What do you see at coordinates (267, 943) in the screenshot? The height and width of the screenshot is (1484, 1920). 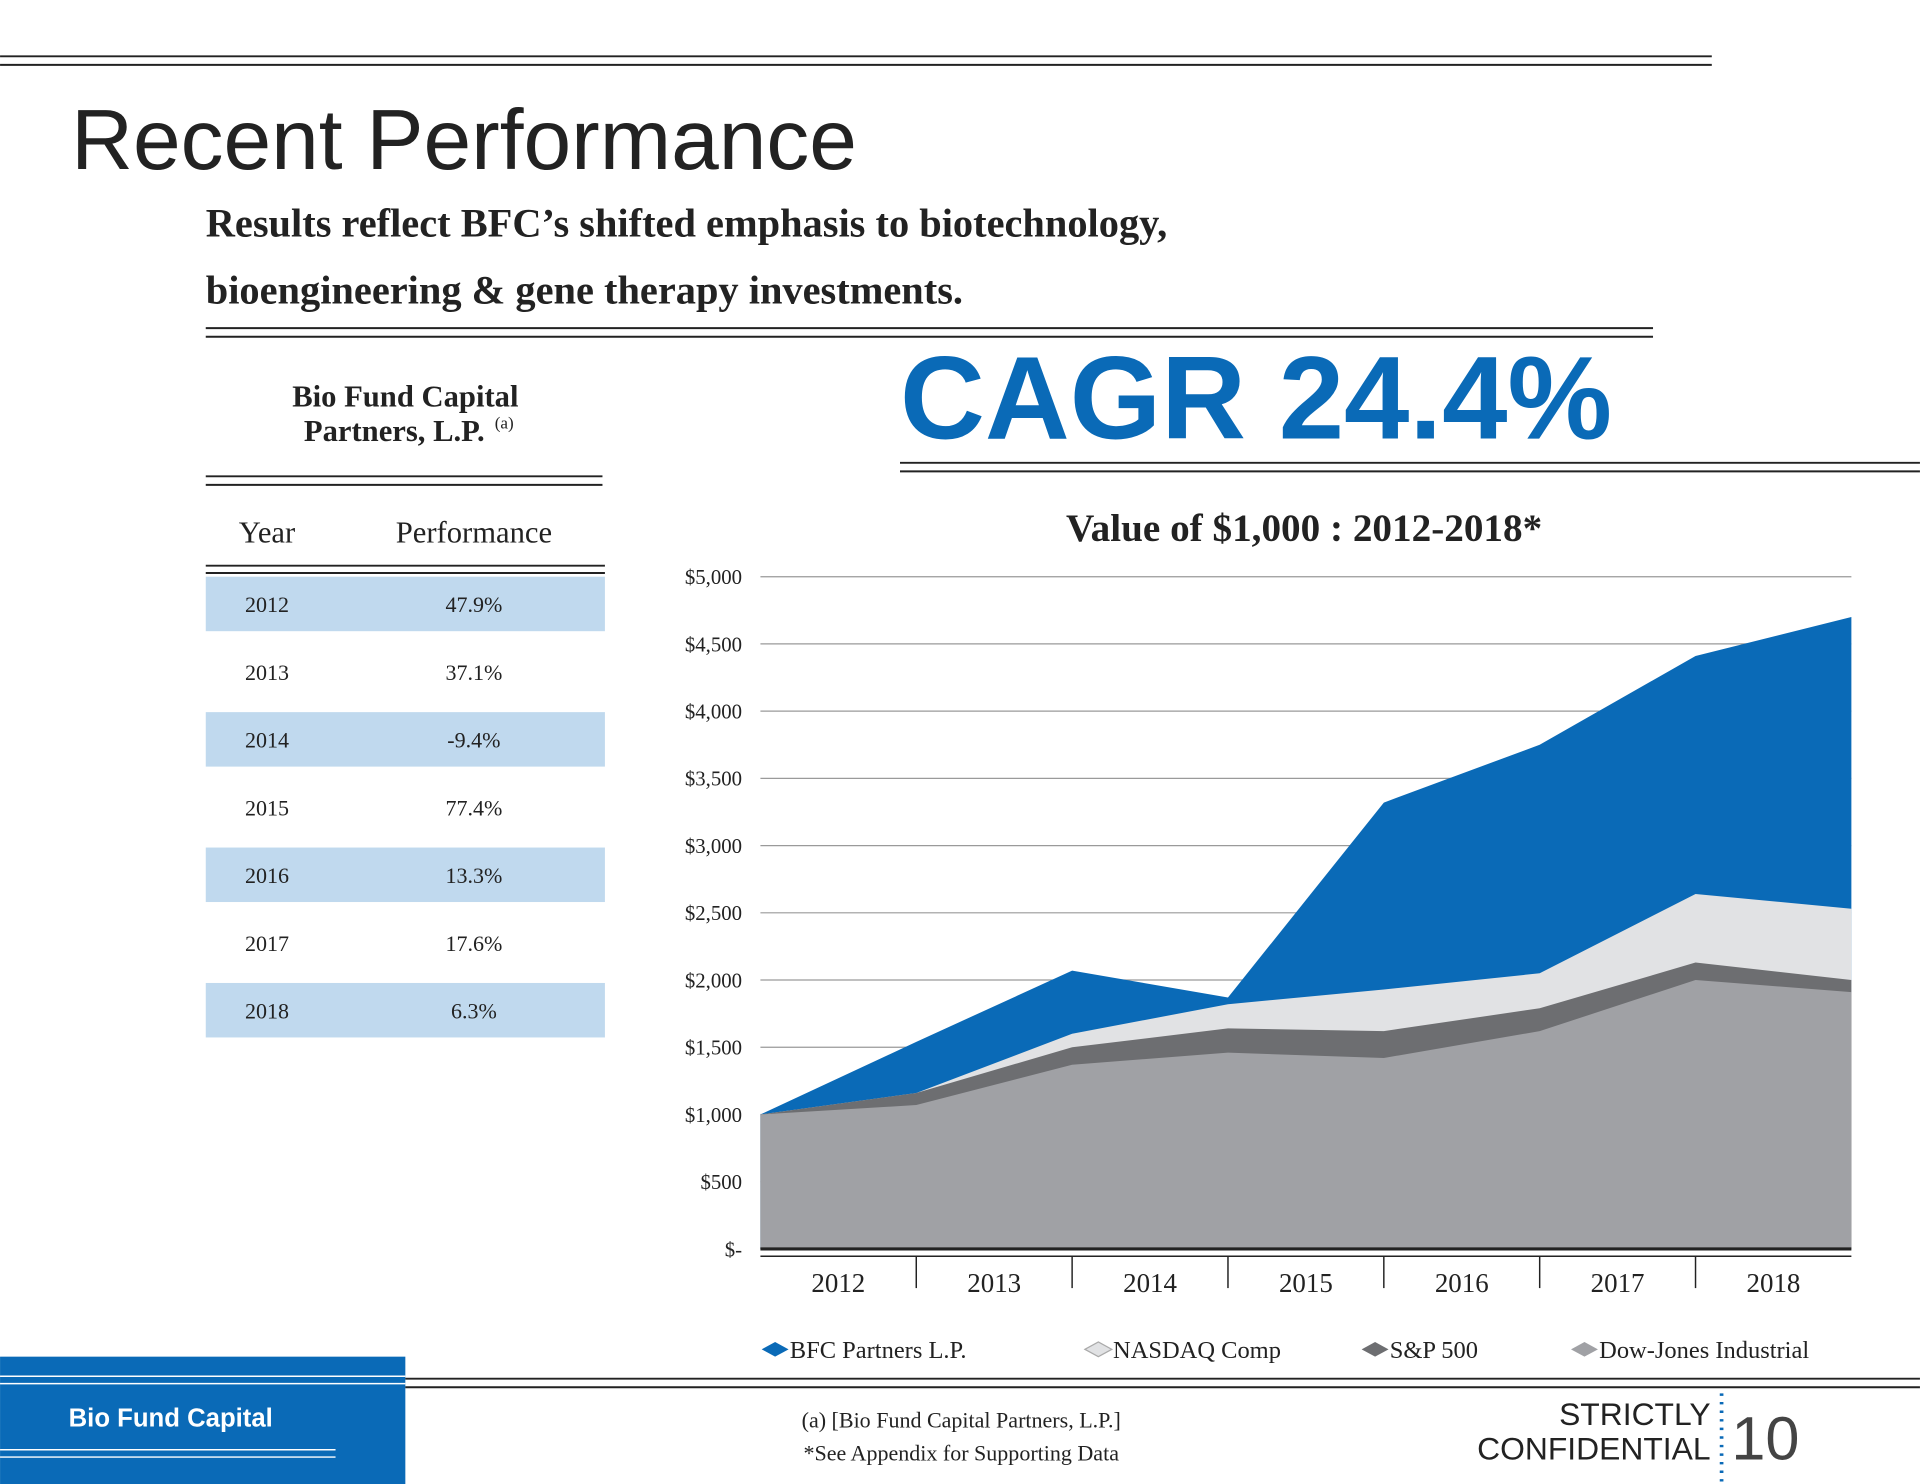 I see `table-cell: 2017` at bounding box center [267, 943].